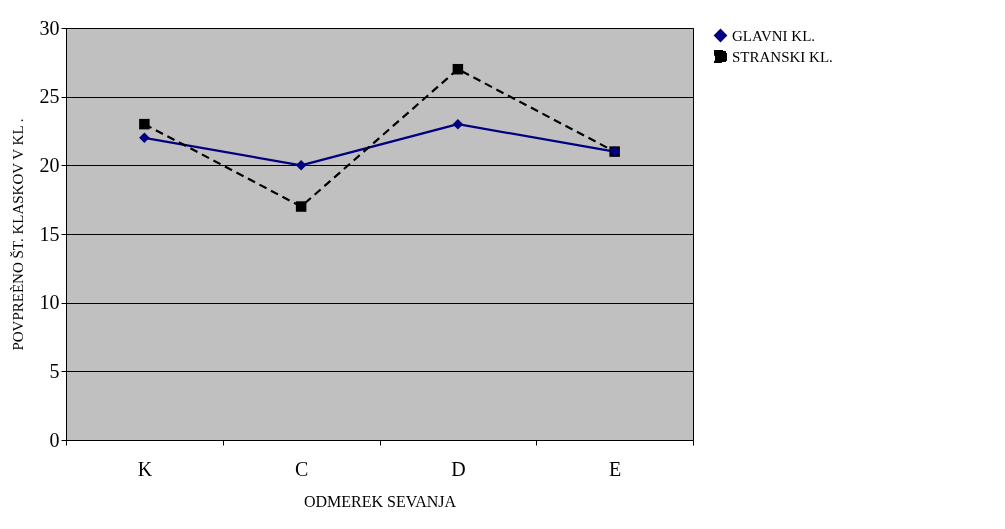 The height and width of the screenshot is (529, 1005). Describe the element at coordinates (458, 468) in the screenshot. I see `x-tick-label: D` at that location.